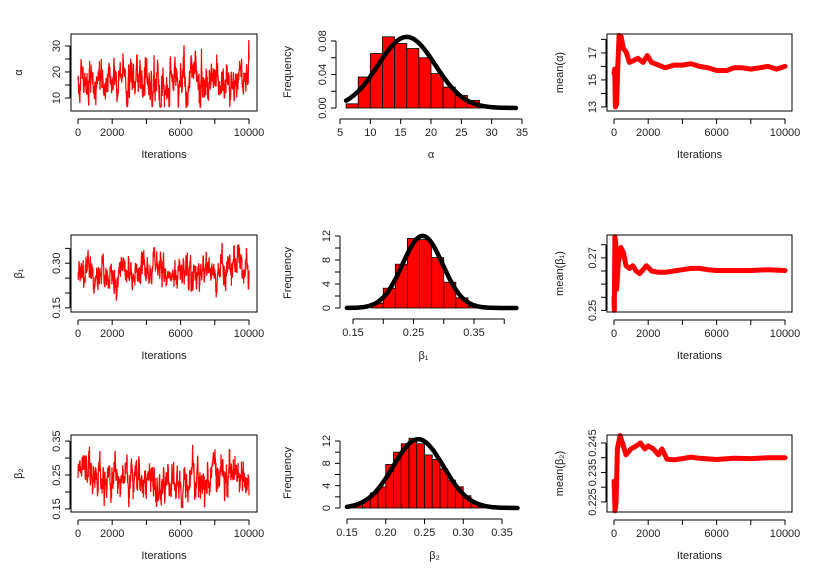  What do you see at coordinates (327, 463) in the screenshot?
I see `y-tick-label: 8` at bounding box center [327, 463].